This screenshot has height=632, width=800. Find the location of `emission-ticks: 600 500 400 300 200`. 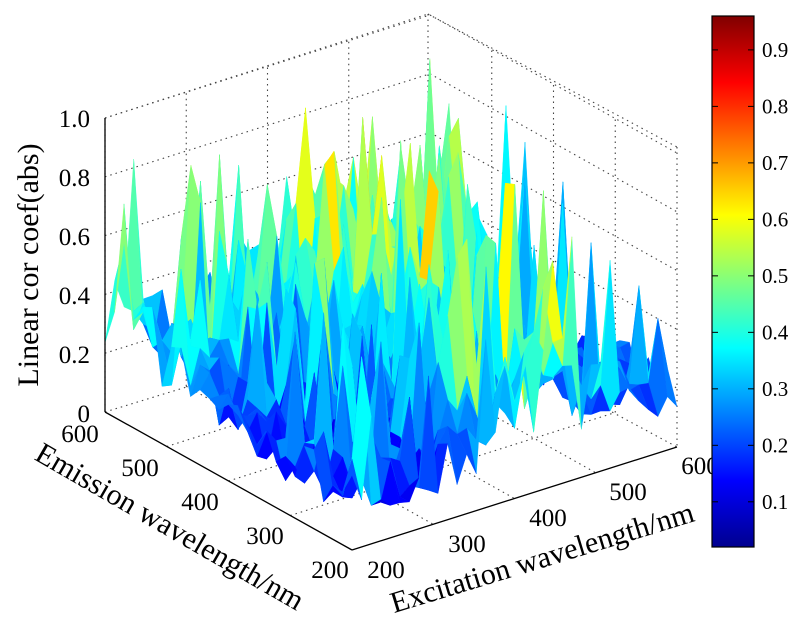

emission-ticks: 600 500 400 300 200 is located at coordinates (205, 502).